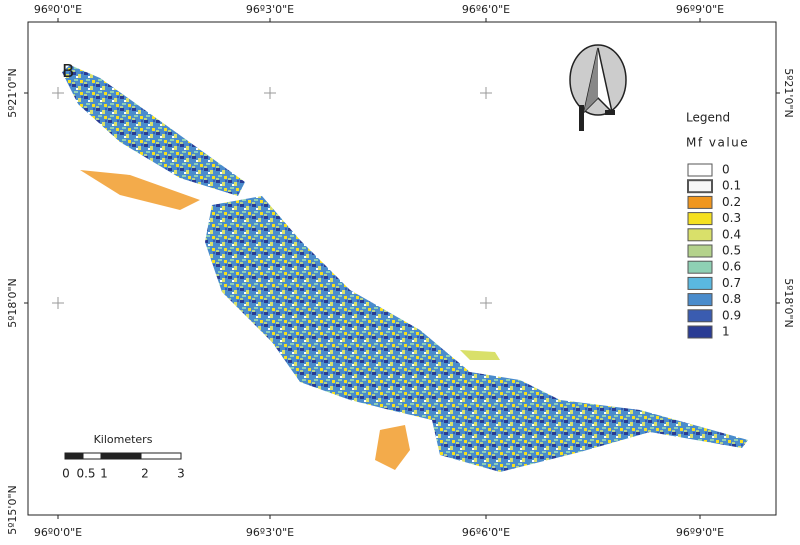  I want to click on legend-label: 1, so click(726, 332).